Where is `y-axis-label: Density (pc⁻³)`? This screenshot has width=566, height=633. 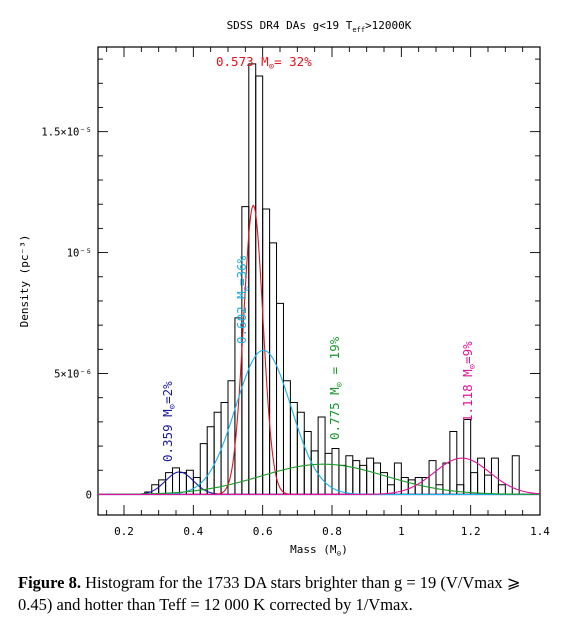
y-axis-label: Density (pc⁻³) is located at coordinates (24, 281).